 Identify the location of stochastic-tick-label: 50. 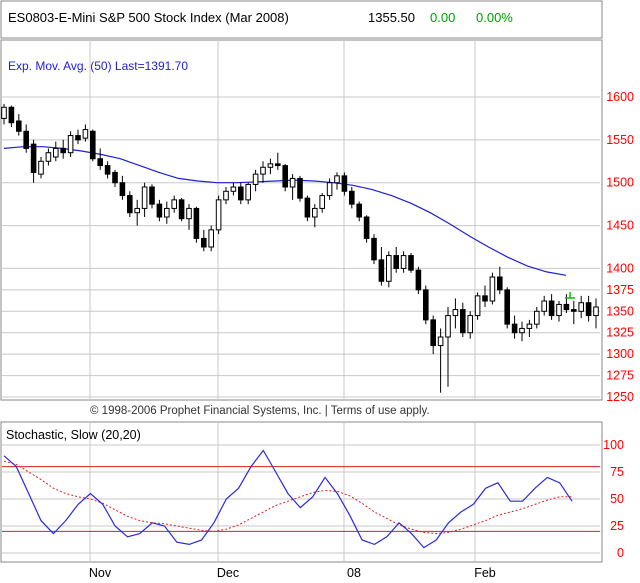
(617, 499).